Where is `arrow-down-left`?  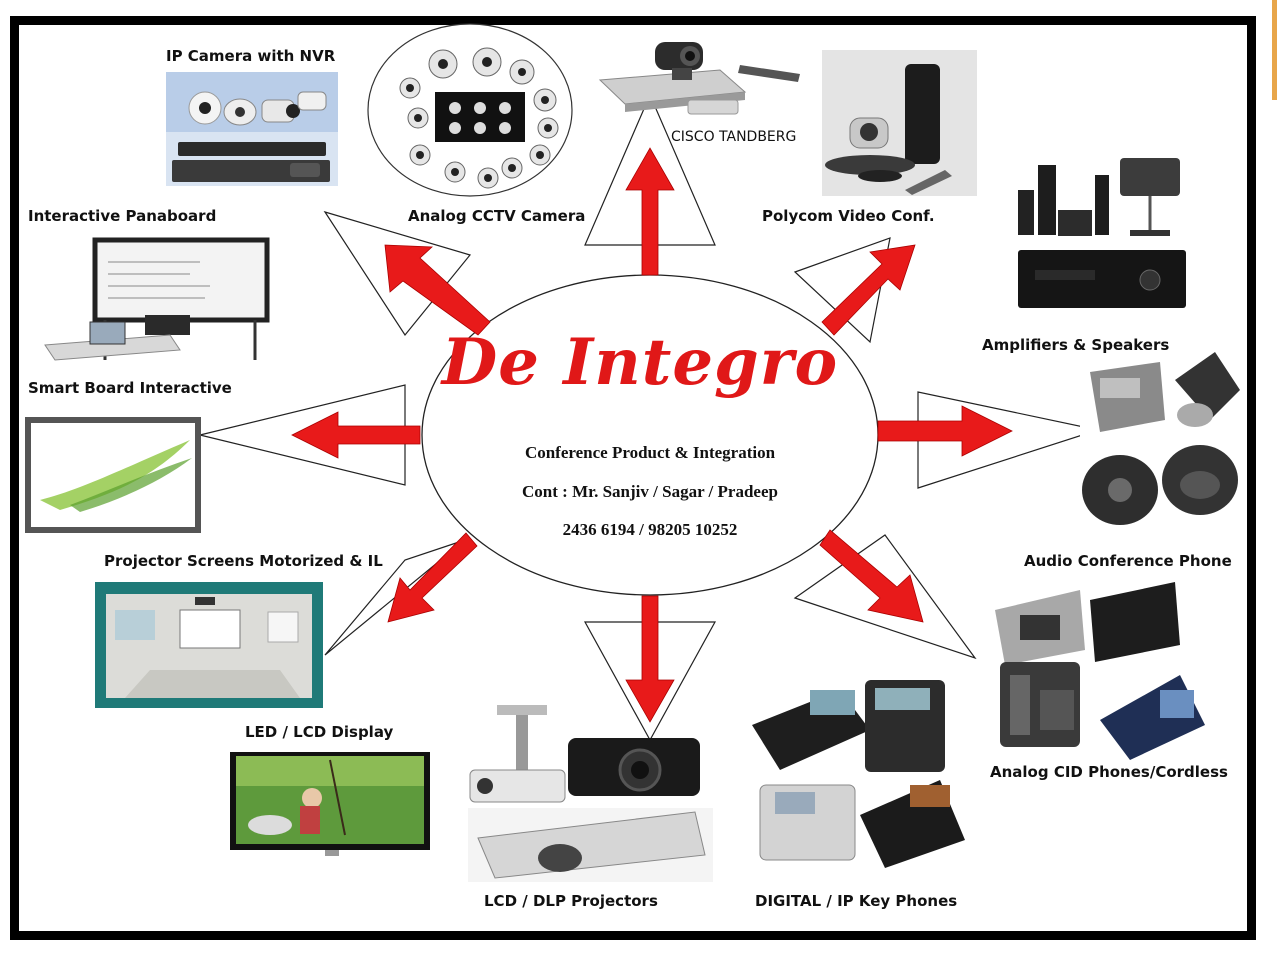
arrow-down-left is located at coordinates (432, 577).